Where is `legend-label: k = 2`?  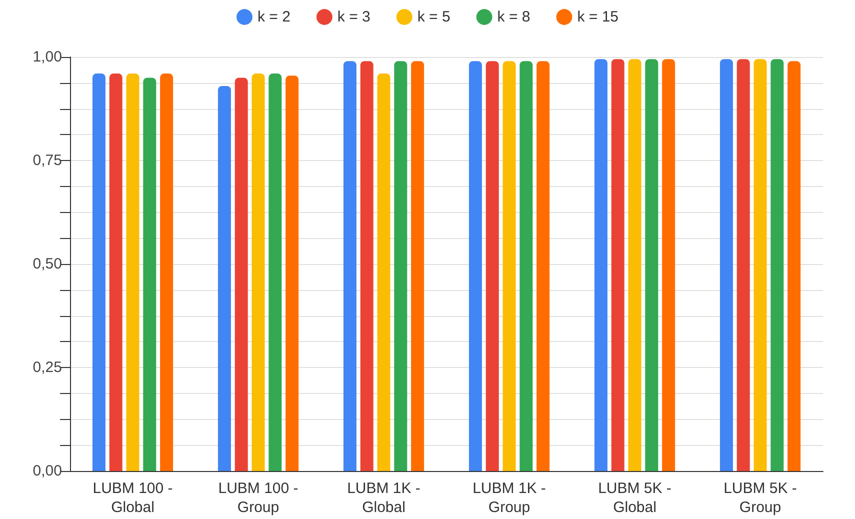
legend-label: k = 2 is located at coordinates (273, 17).